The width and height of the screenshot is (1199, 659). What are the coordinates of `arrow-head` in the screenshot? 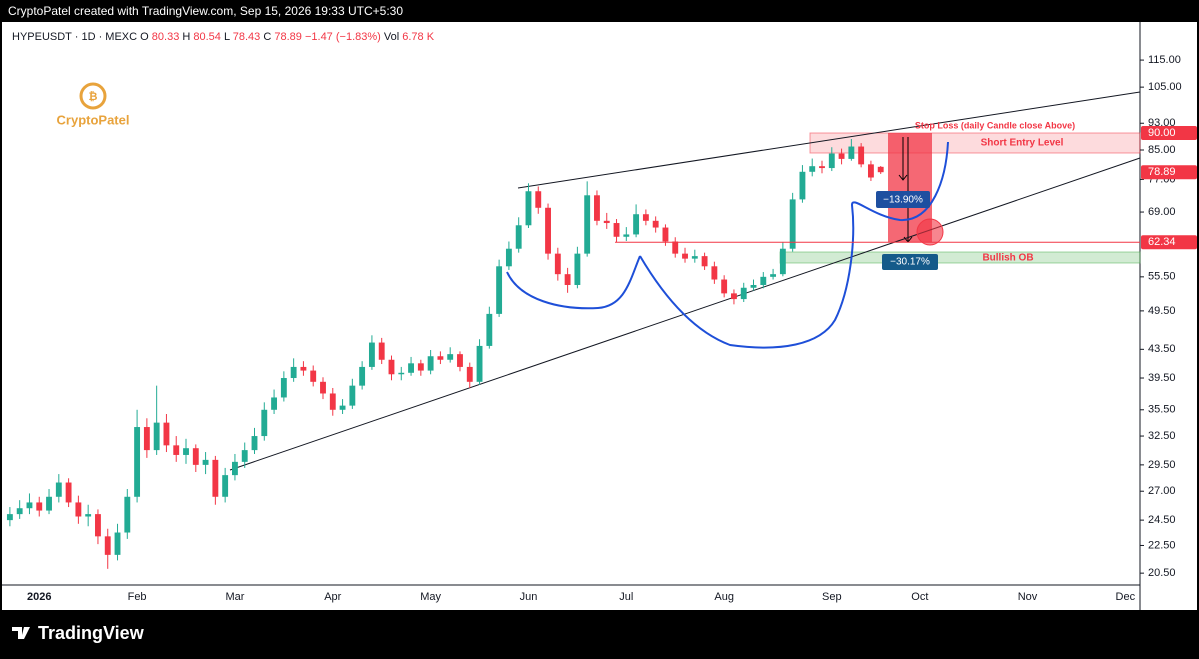 It's located at (903, 177).